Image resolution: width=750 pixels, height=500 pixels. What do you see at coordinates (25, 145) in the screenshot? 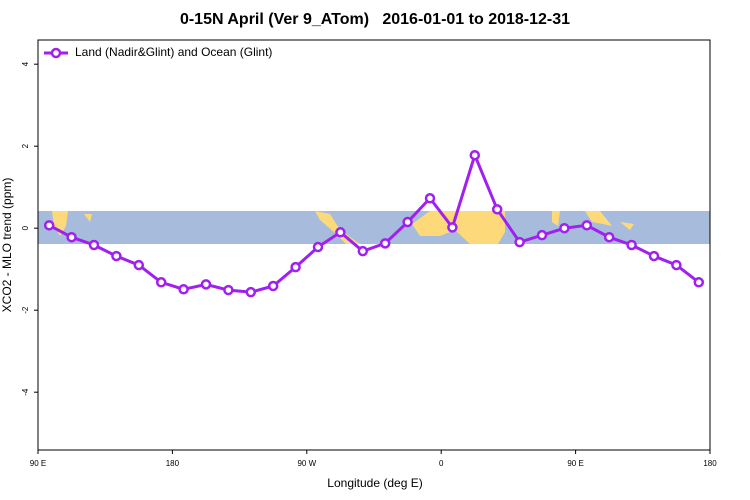
I see `y-tick-label: 2` at bounding box center [25, 145].